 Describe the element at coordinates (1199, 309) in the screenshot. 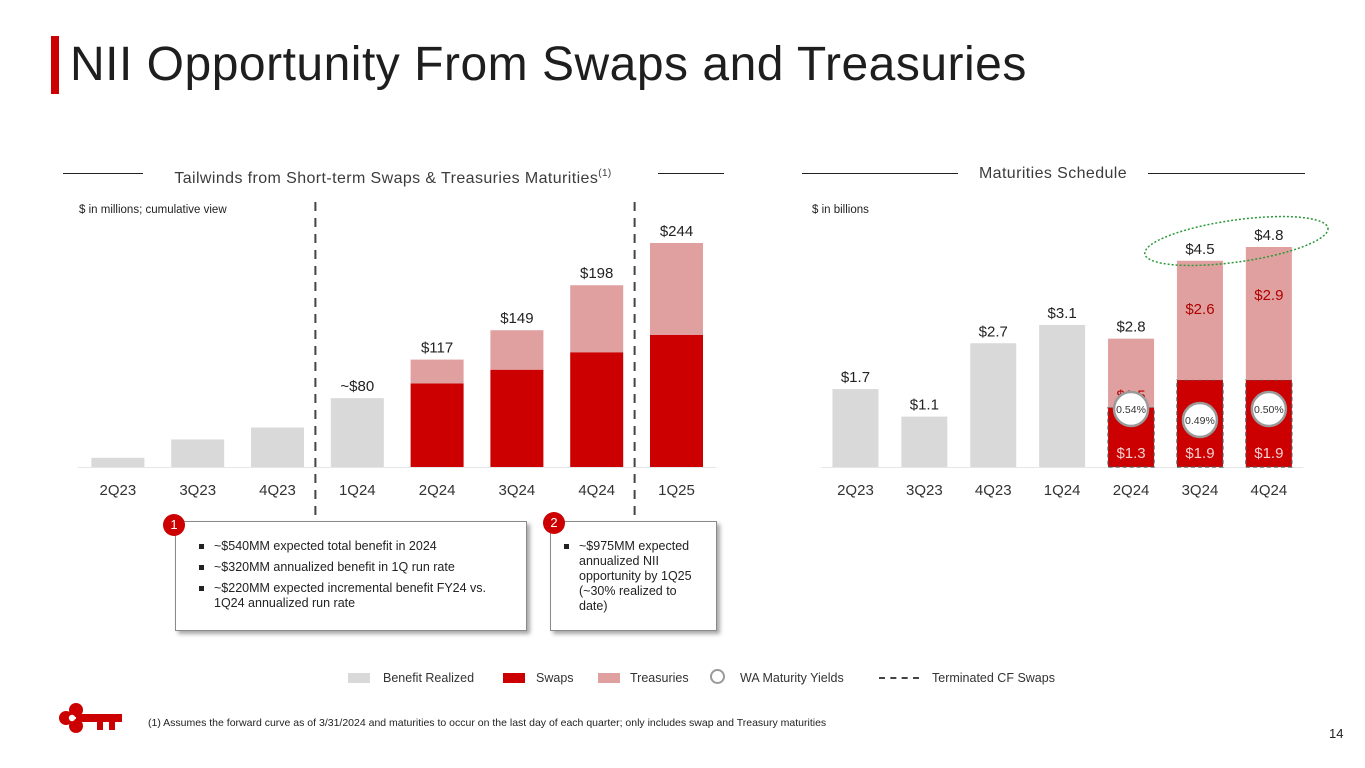

I see `treasuries-value-label: $2.6` at that location.